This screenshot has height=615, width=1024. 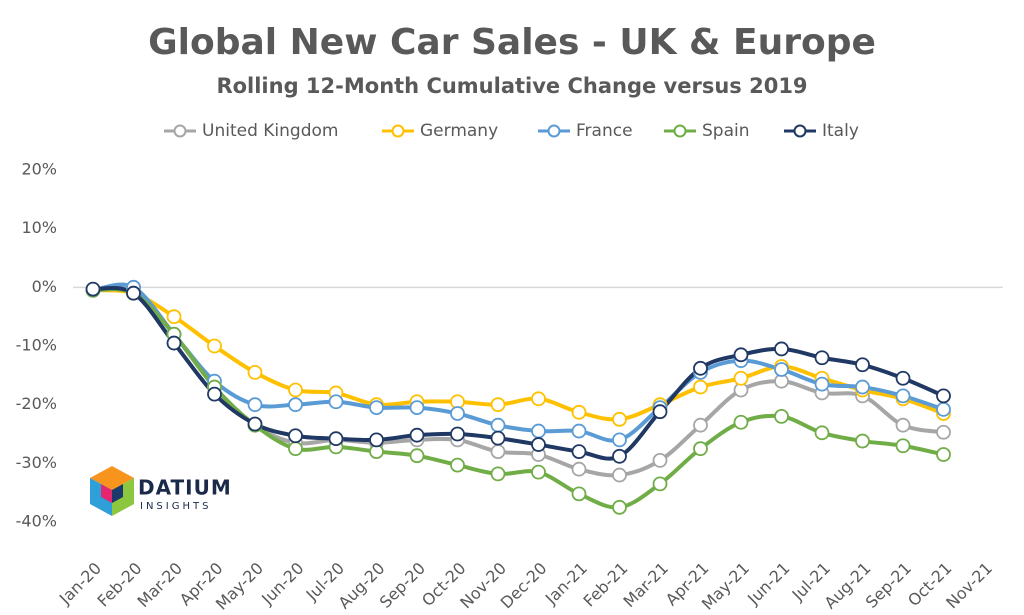 I want to click on x-tick-label: Sep-21, so click(x=888, y=585).